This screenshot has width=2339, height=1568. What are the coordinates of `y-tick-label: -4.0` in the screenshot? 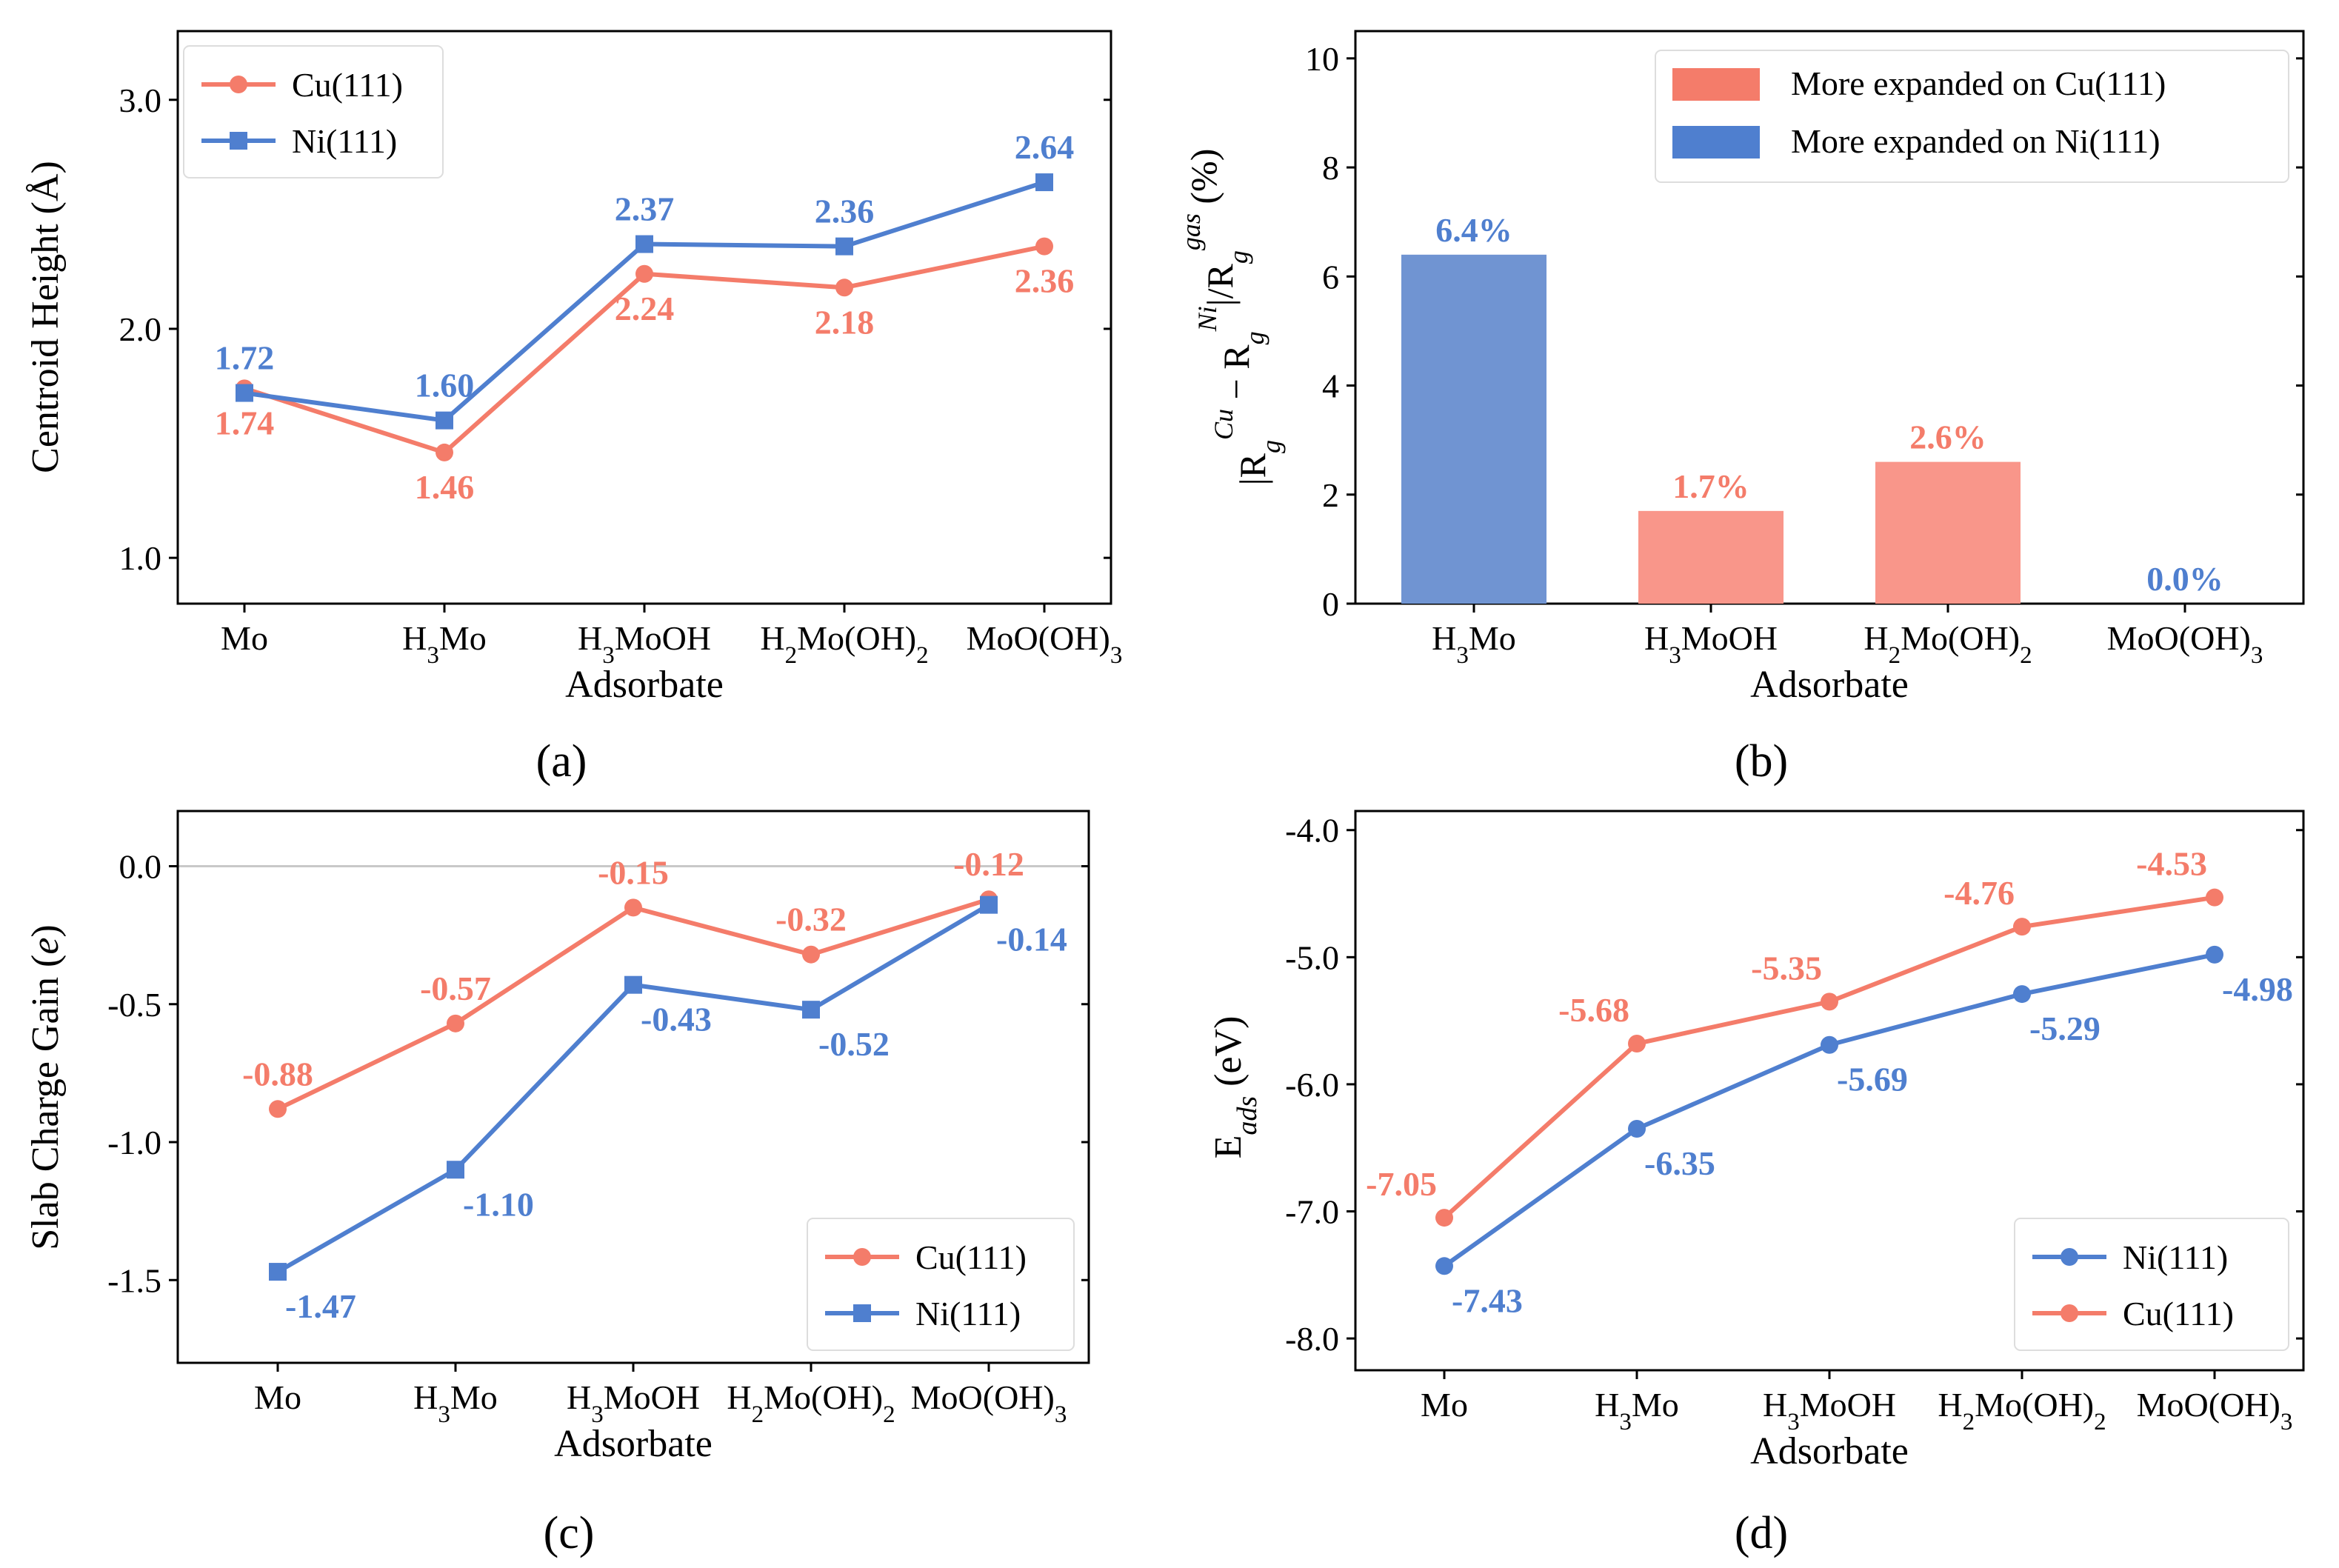 It's located at (1312, 831).